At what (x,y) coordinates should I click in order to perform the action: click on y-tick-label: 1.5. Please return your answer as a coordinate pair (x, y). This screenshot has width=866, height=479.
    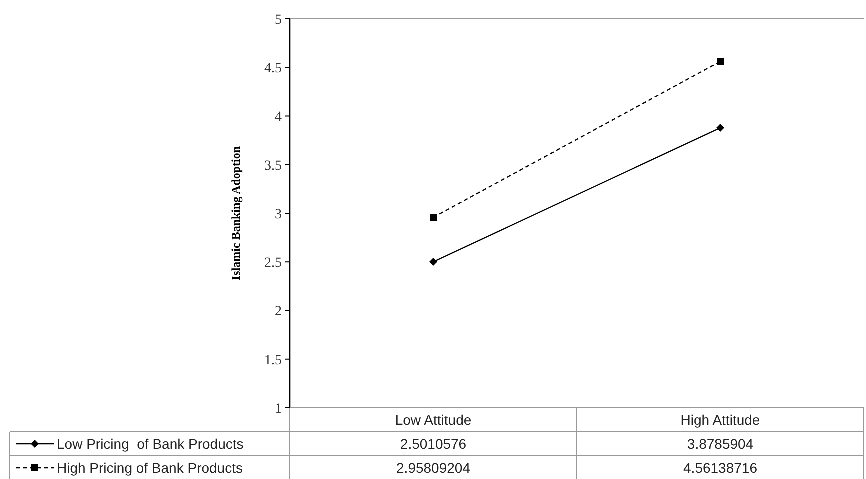
    Looking at the image, I should click on (273, 360).